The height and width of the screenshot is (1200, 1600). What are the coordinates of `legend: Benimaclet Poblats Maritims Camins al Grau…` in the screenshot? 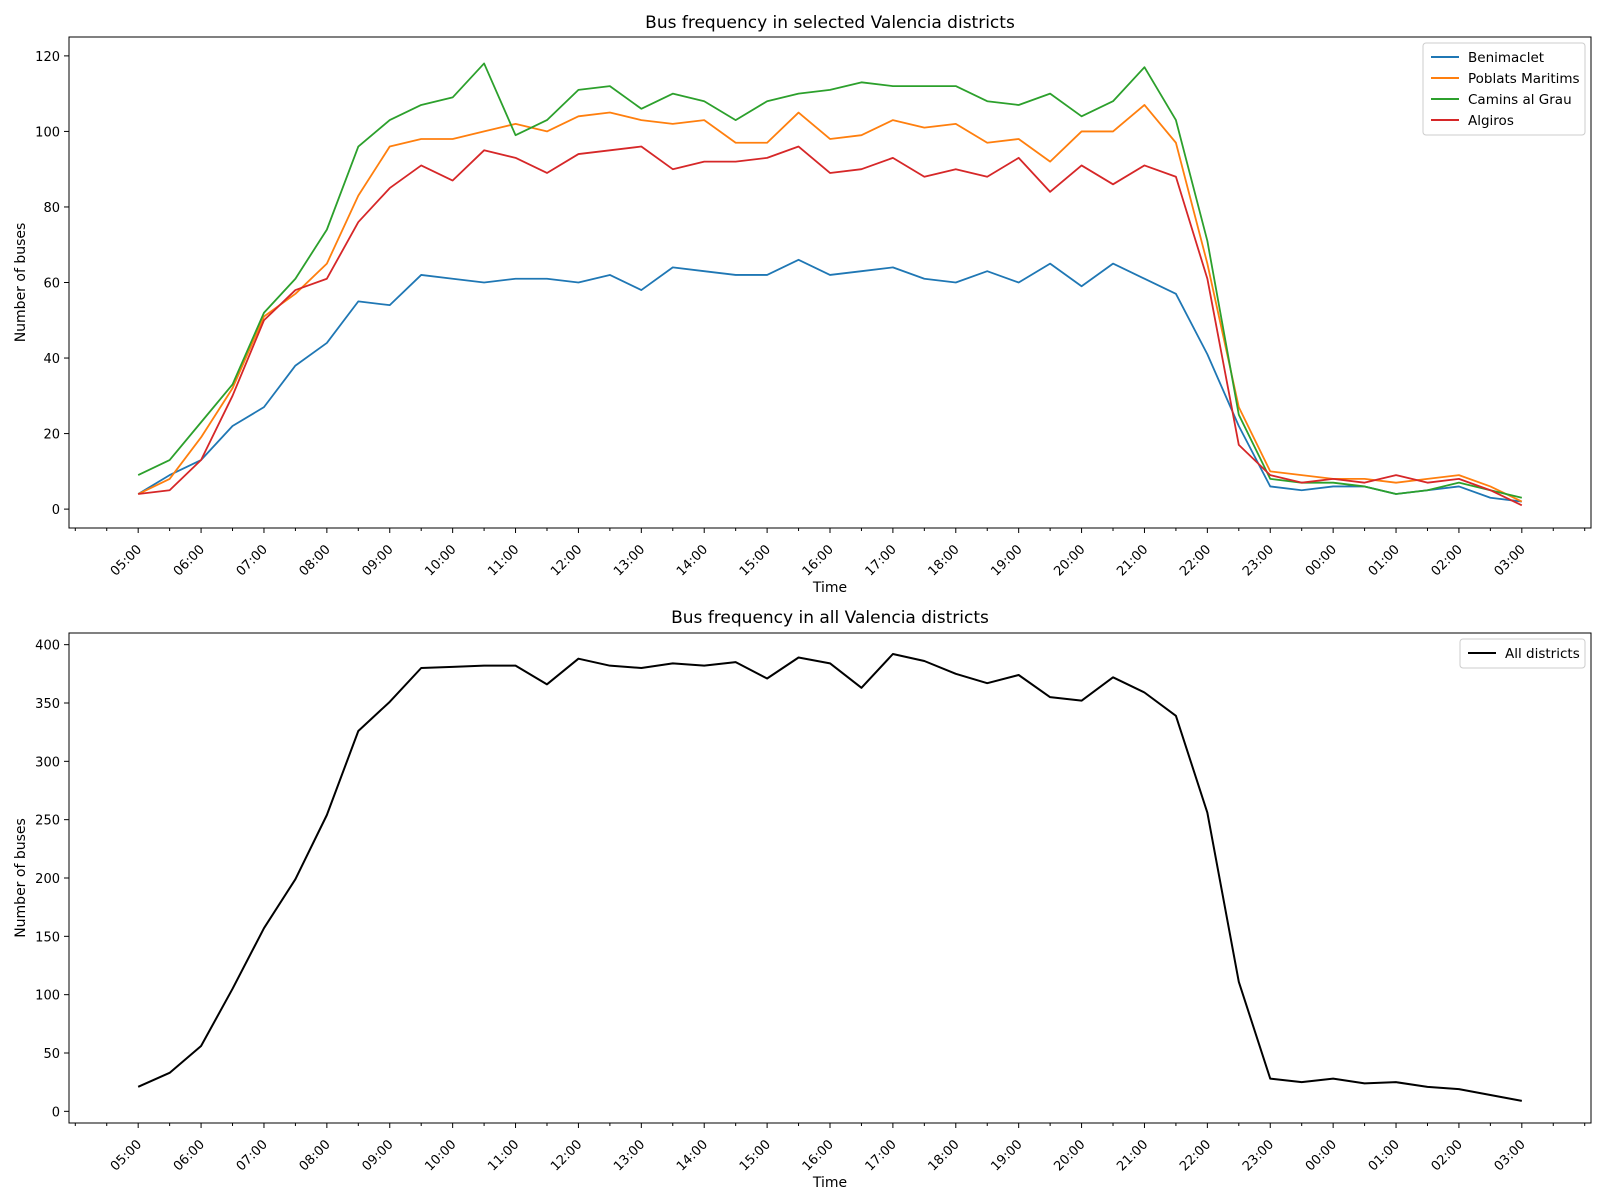 It's located at (1504, 89).